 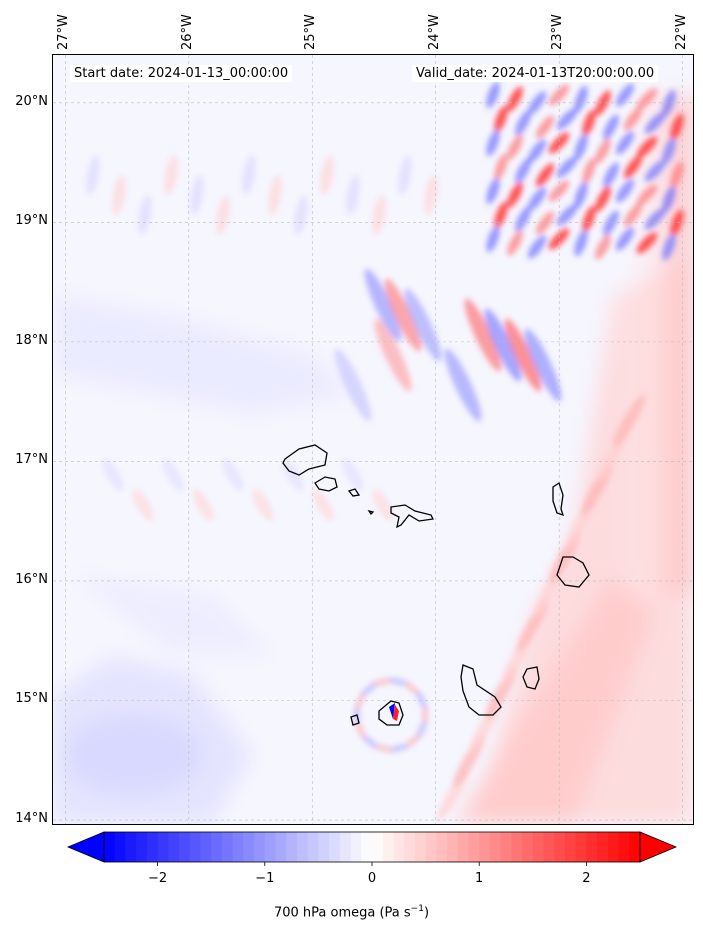 What do you see at coordinates (558, 32) in the screenshot?
I see `longitude-label: 23°W` at bounding box center [558, 32].